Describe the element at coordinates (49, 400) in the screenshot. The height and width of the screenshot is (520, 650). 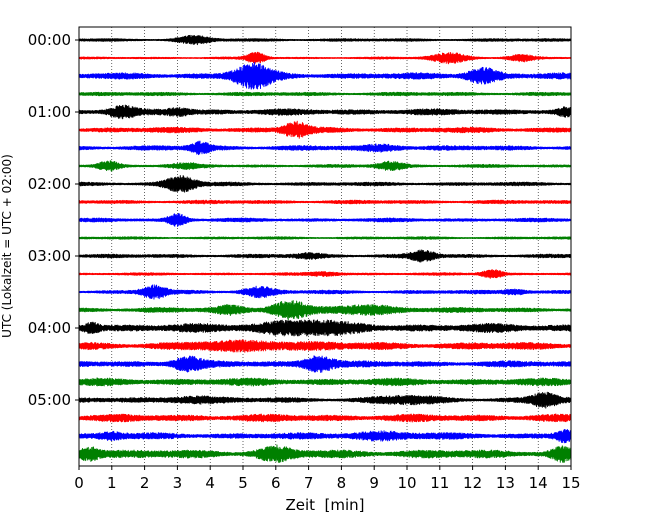
I see `y-tick-label-05:00: 05:00` at that location.